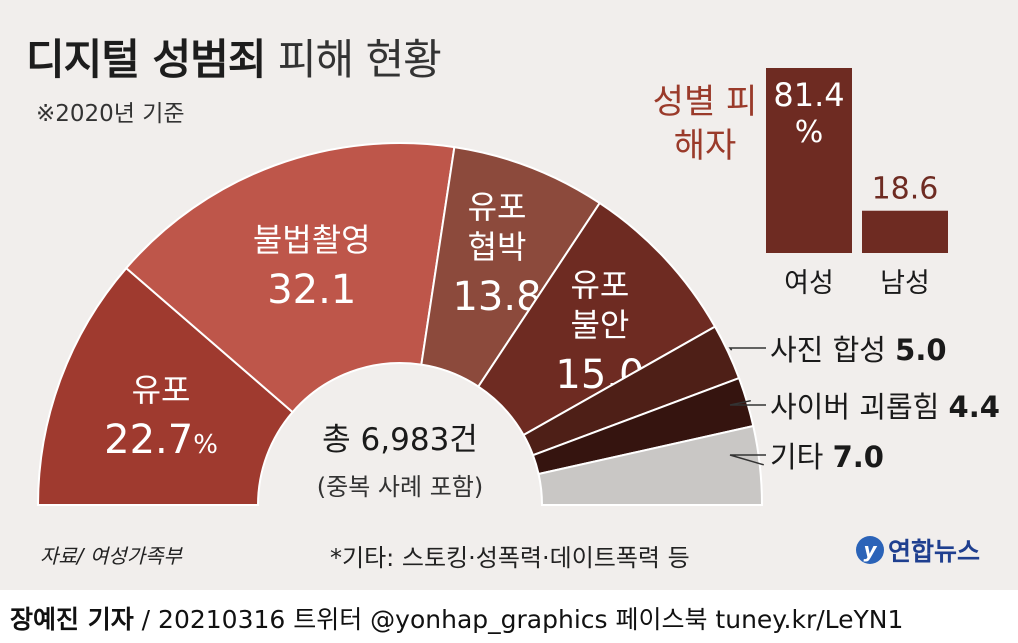 The image size is (1018, 643). Describe the element at coordinates (599, 285) in the screenshot. I see `slice-label-4: 유포` at that location.